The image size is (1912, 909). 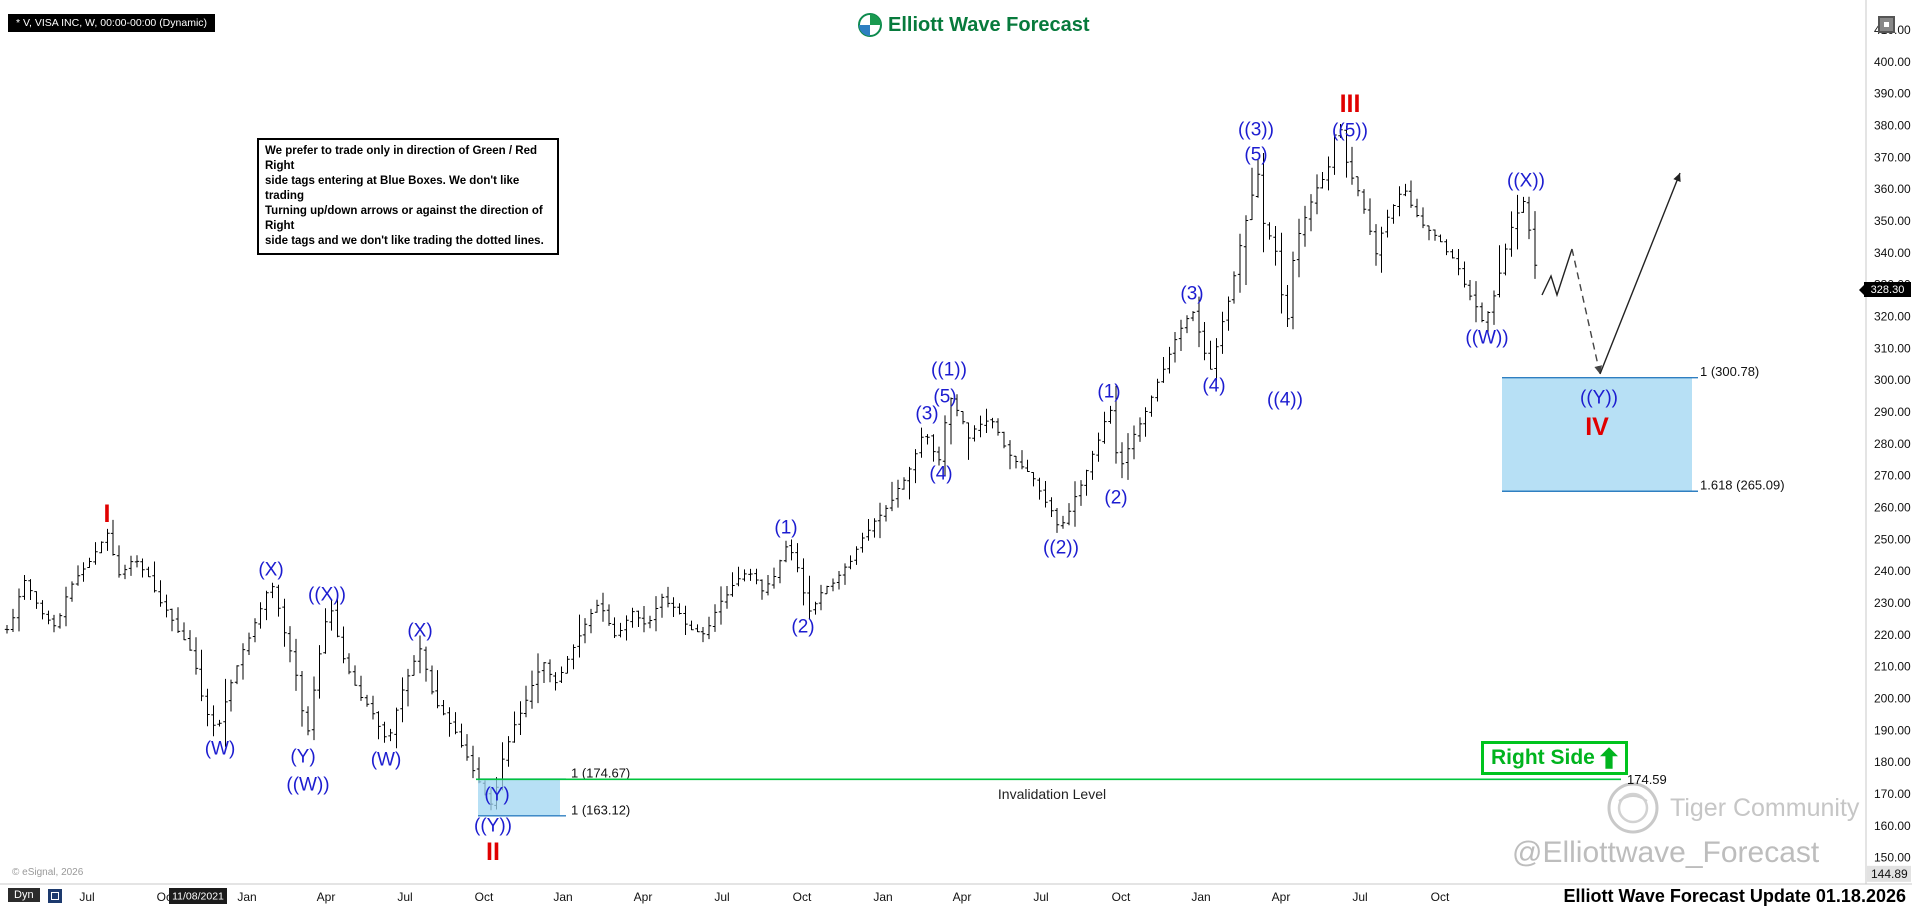 What do you see at coordinates (1892, 348) in the screenshot?
I see `price-axis-label: 310.00` at bounding box center [1892, 348].